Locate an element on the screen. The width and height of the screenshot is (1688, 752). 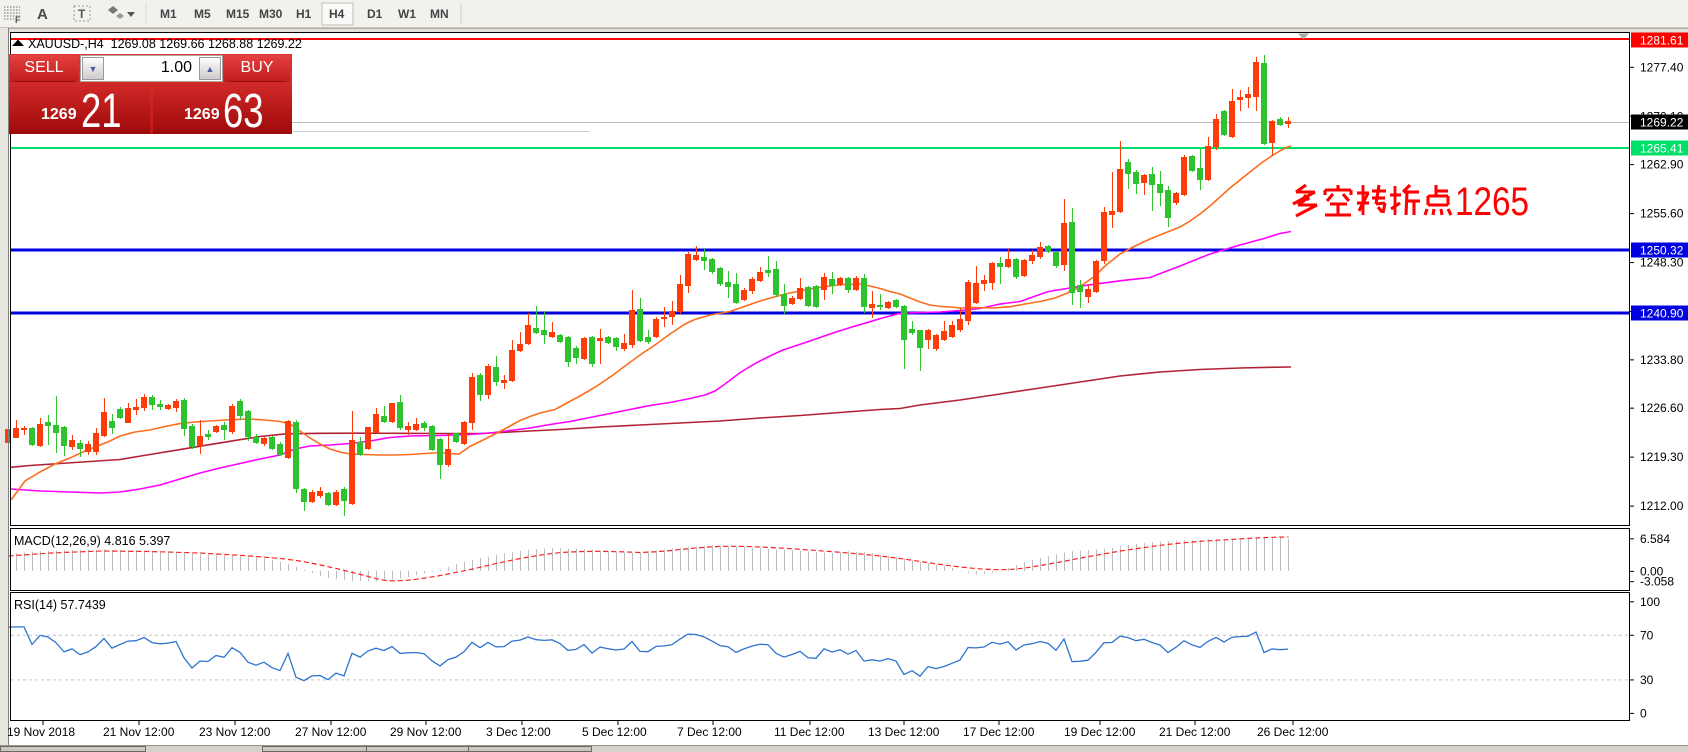
svg-text: -3.058 is located at coordinates (1657, 582).